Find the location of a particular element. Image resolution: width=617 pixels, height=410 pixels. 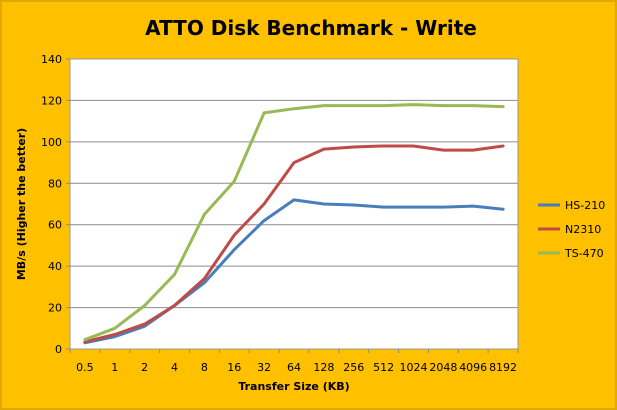

x-tick-label: 512 is located at coordinates (383, 367).